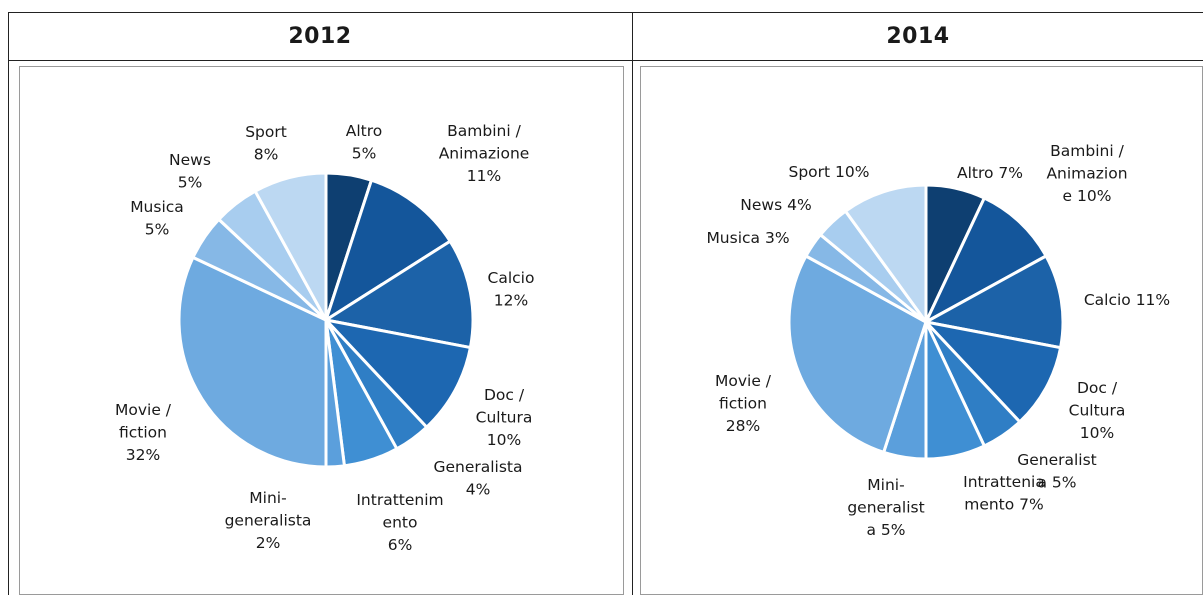  I want to click on slice-label-2012-calcio: Calcio 12%, so click(511, 289).